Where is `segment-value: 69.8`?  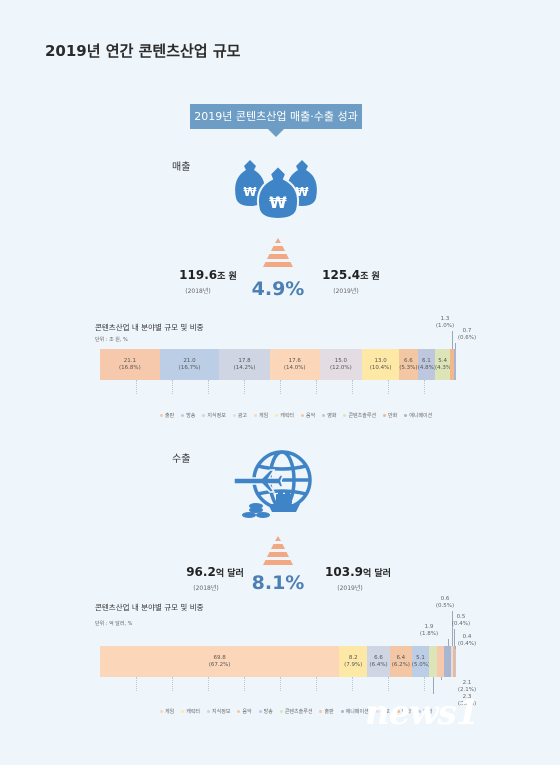 segment-value: 69.8 is located at coordinates (219, 658).